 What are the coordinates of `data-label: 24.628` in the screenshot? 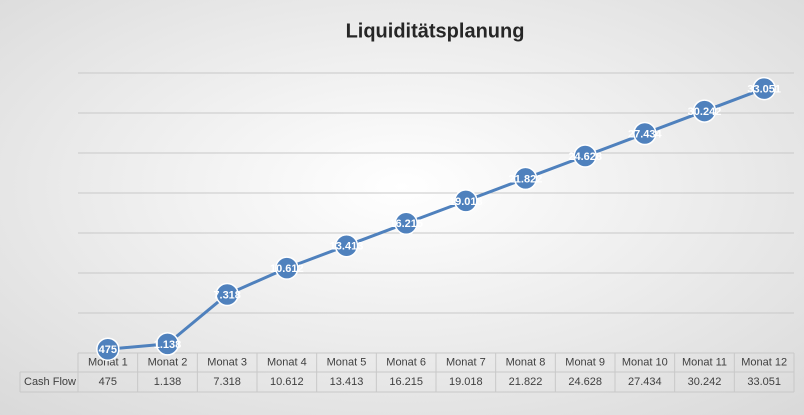 It's located at (585, 157).